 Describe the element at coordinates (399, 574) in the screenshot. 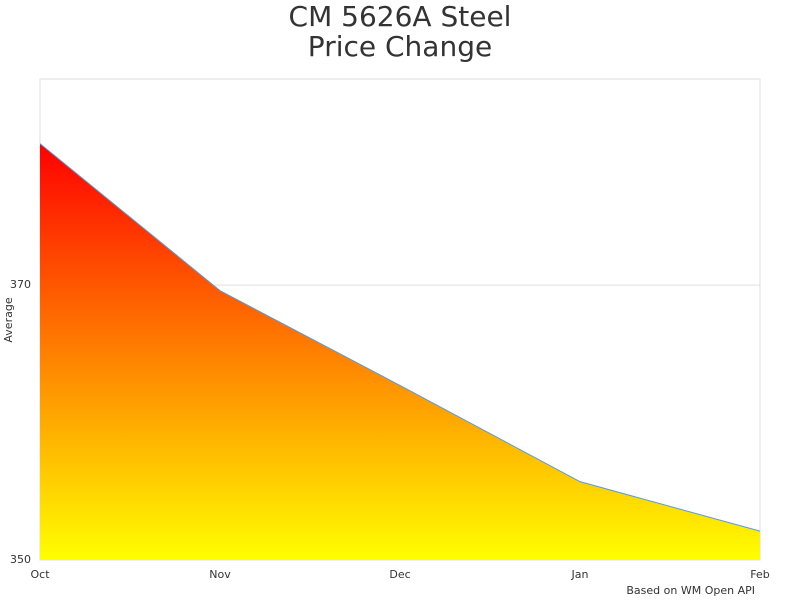

I see `x-tick-label: Dec` at that location.